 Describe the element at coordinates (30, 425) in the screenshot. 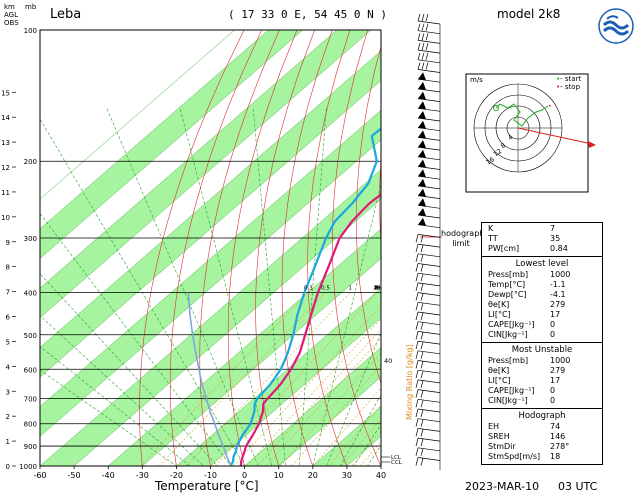

I see `pressure-tick-label: 800` at that location.